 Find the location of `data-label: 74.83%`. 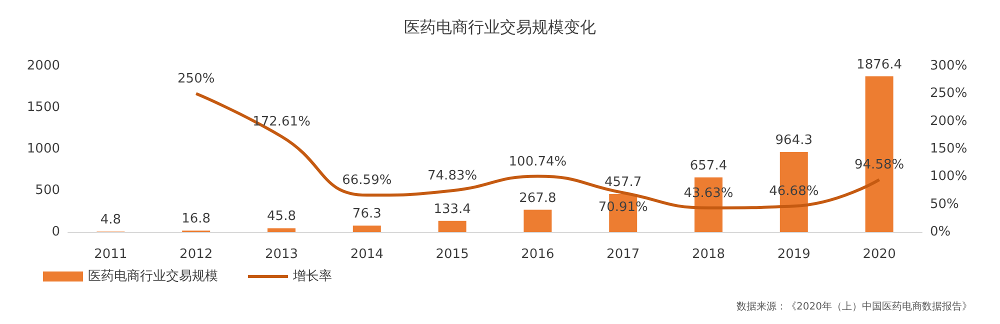

data-label: 74.83% is located at coordinates (453, 176).